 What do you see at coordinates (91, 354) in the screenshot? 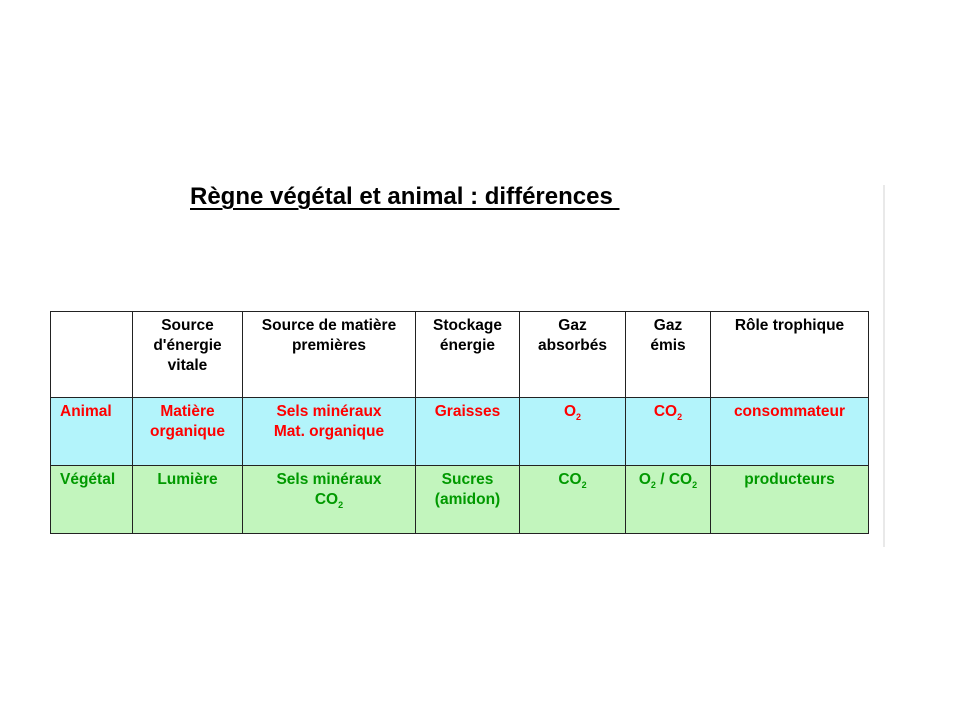
I see `header-empty-cell` at bounding box center [91, 354].